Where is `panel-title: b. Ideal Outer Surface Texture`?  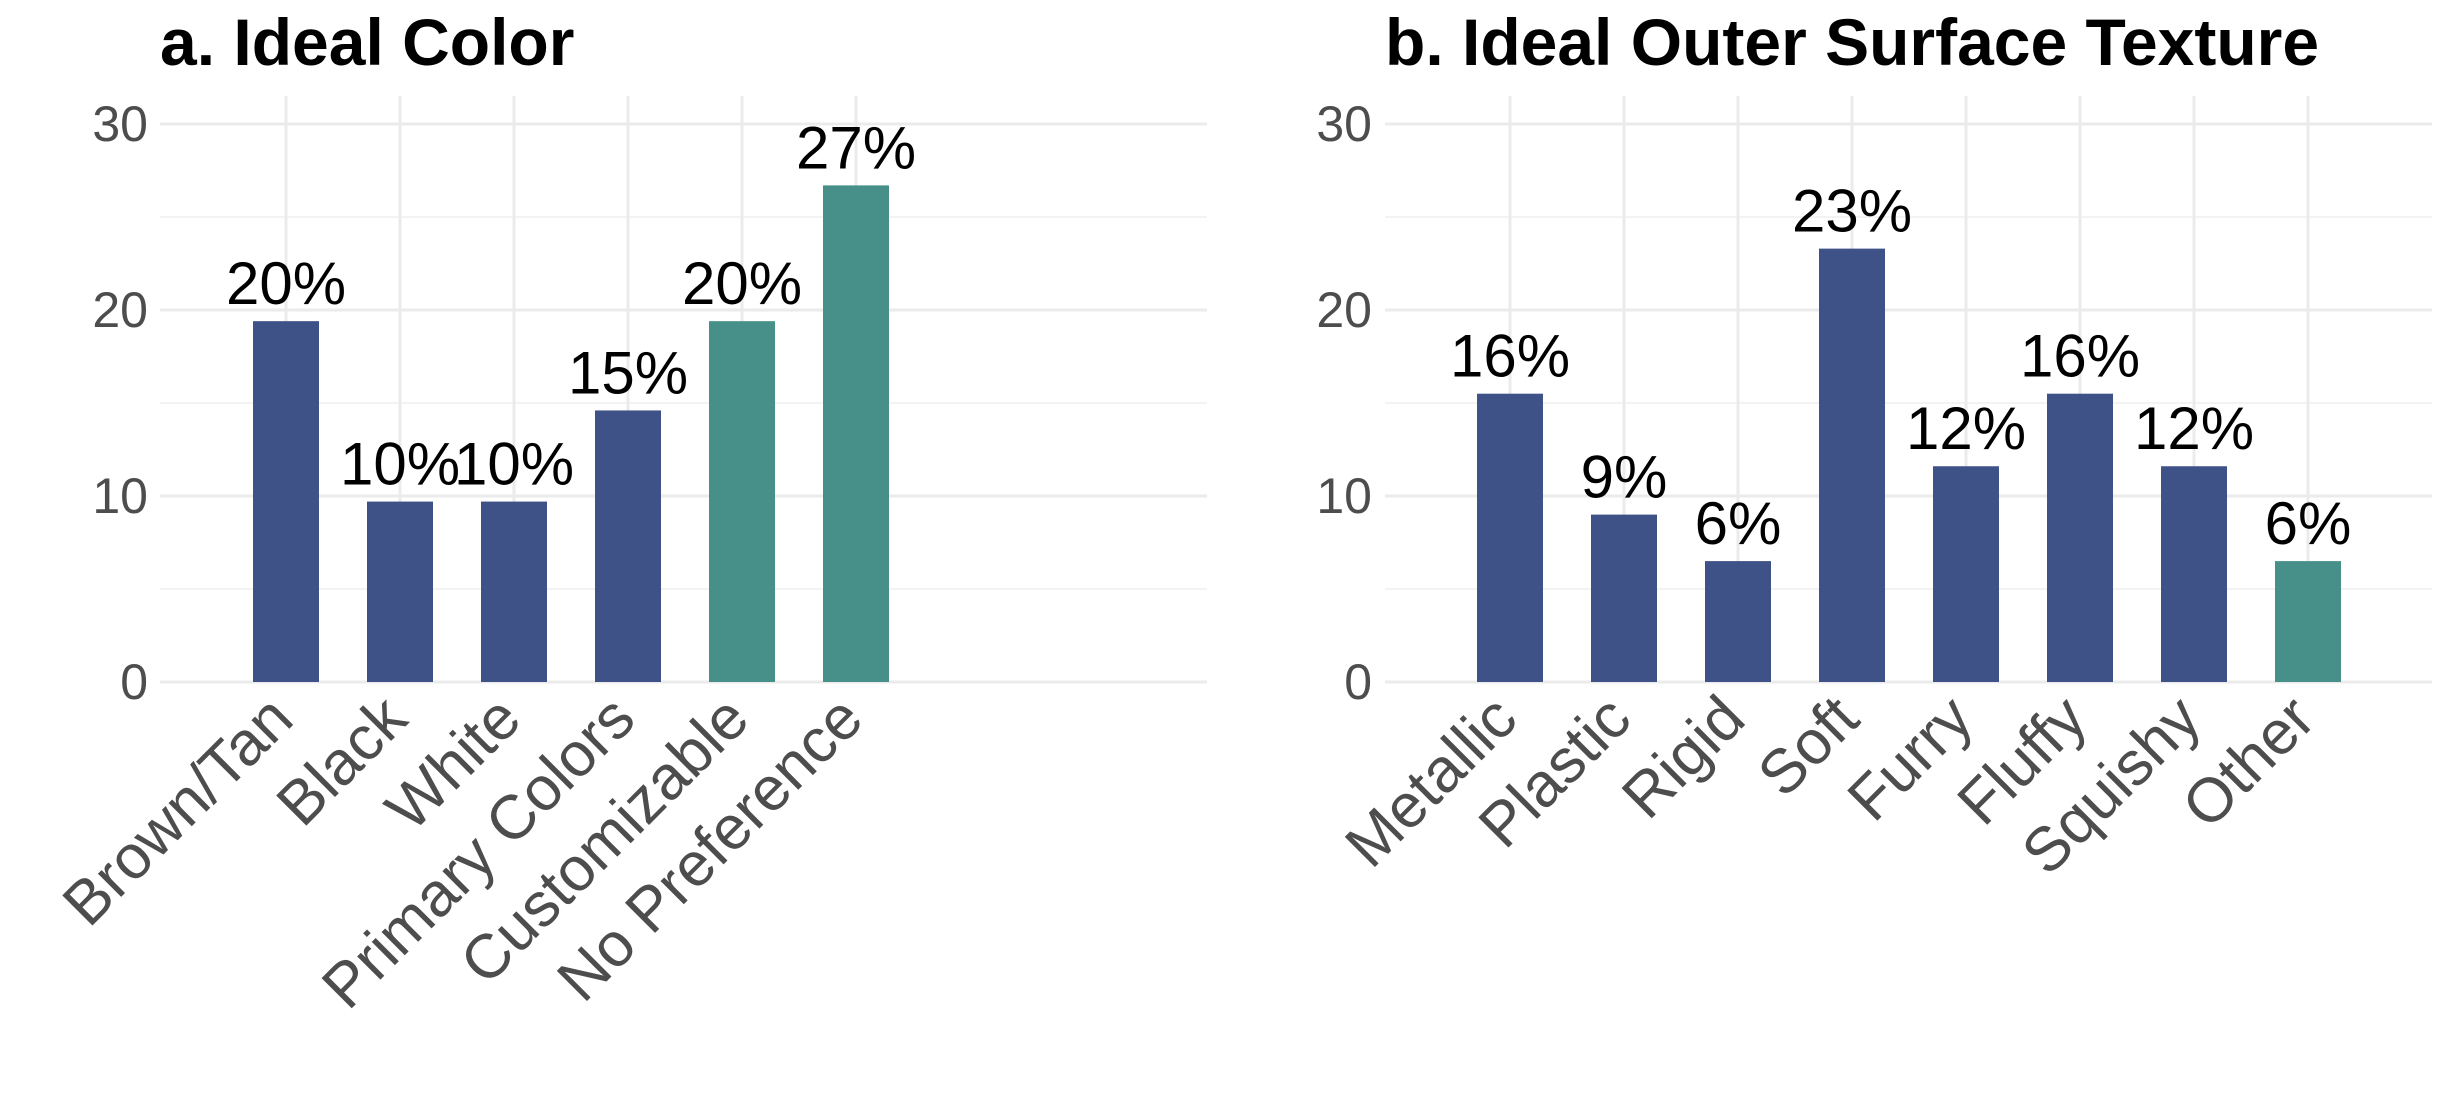 panel-title: b. Ideal Outer Surface Texture is located at coordinates (1852, 42).